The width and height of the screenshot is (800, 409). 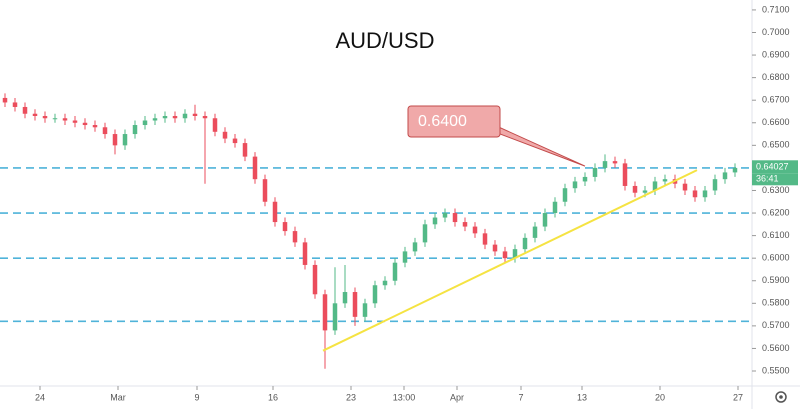 I want to click on y-tick-label: 0.6200, so click(x=776, y=212).